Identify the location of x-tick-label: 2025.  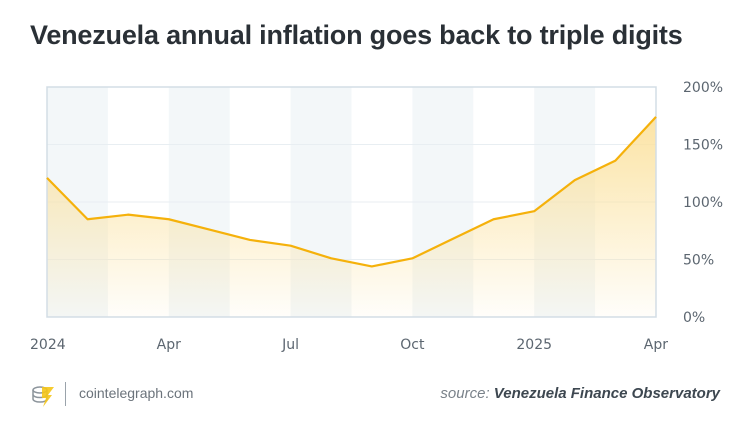
(534, 345).